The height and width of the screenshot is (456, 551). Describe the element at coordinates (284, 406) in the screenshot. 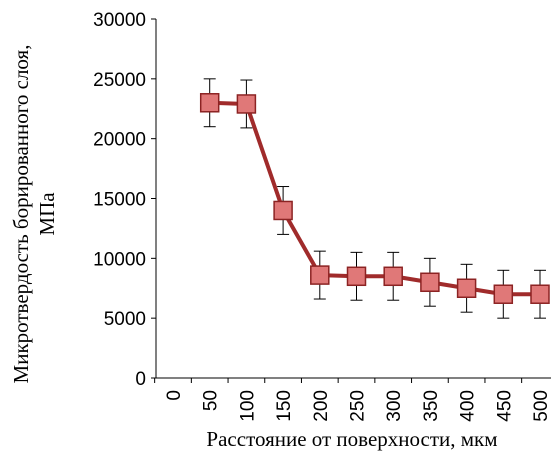

I see `x-tick-label: 150` at that location.